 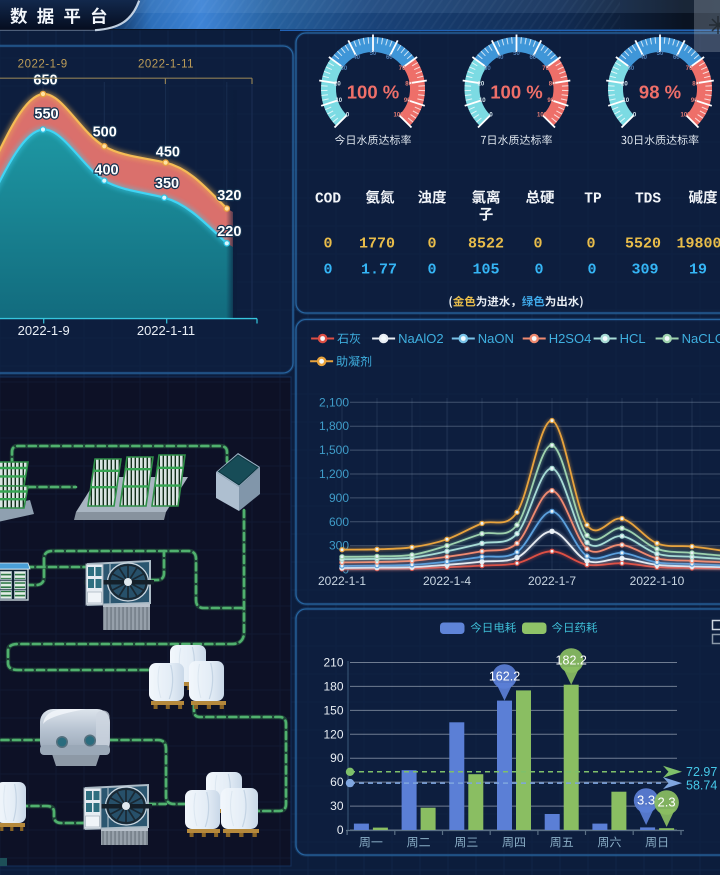 I want to click on svg-text: NaCLO, so click(x=701, y=338).